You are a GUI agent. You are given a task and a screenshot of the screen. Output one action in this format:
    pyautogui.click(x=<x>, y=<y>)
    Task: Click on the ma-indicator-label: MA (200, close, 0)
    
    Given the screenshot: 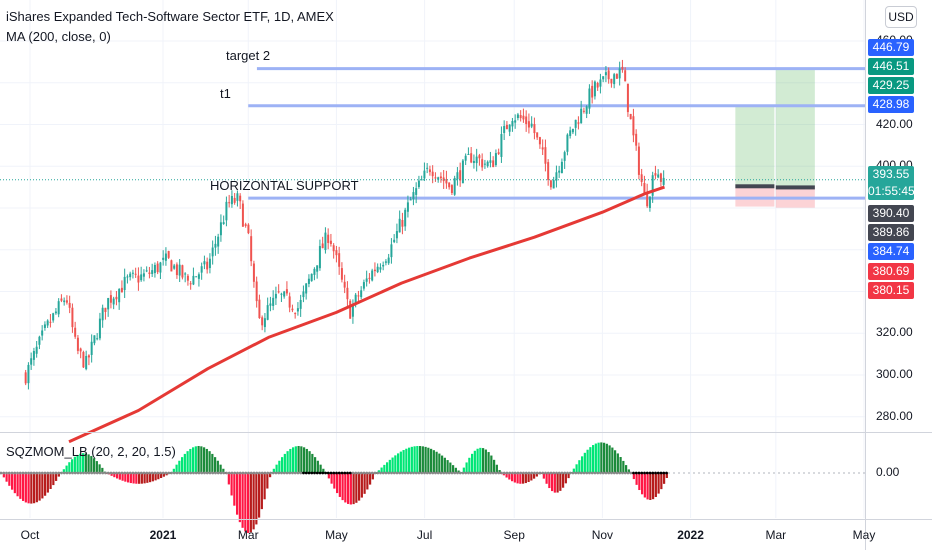 What is the action you would take?
    pyautogui.click(x=58, y=36)
    